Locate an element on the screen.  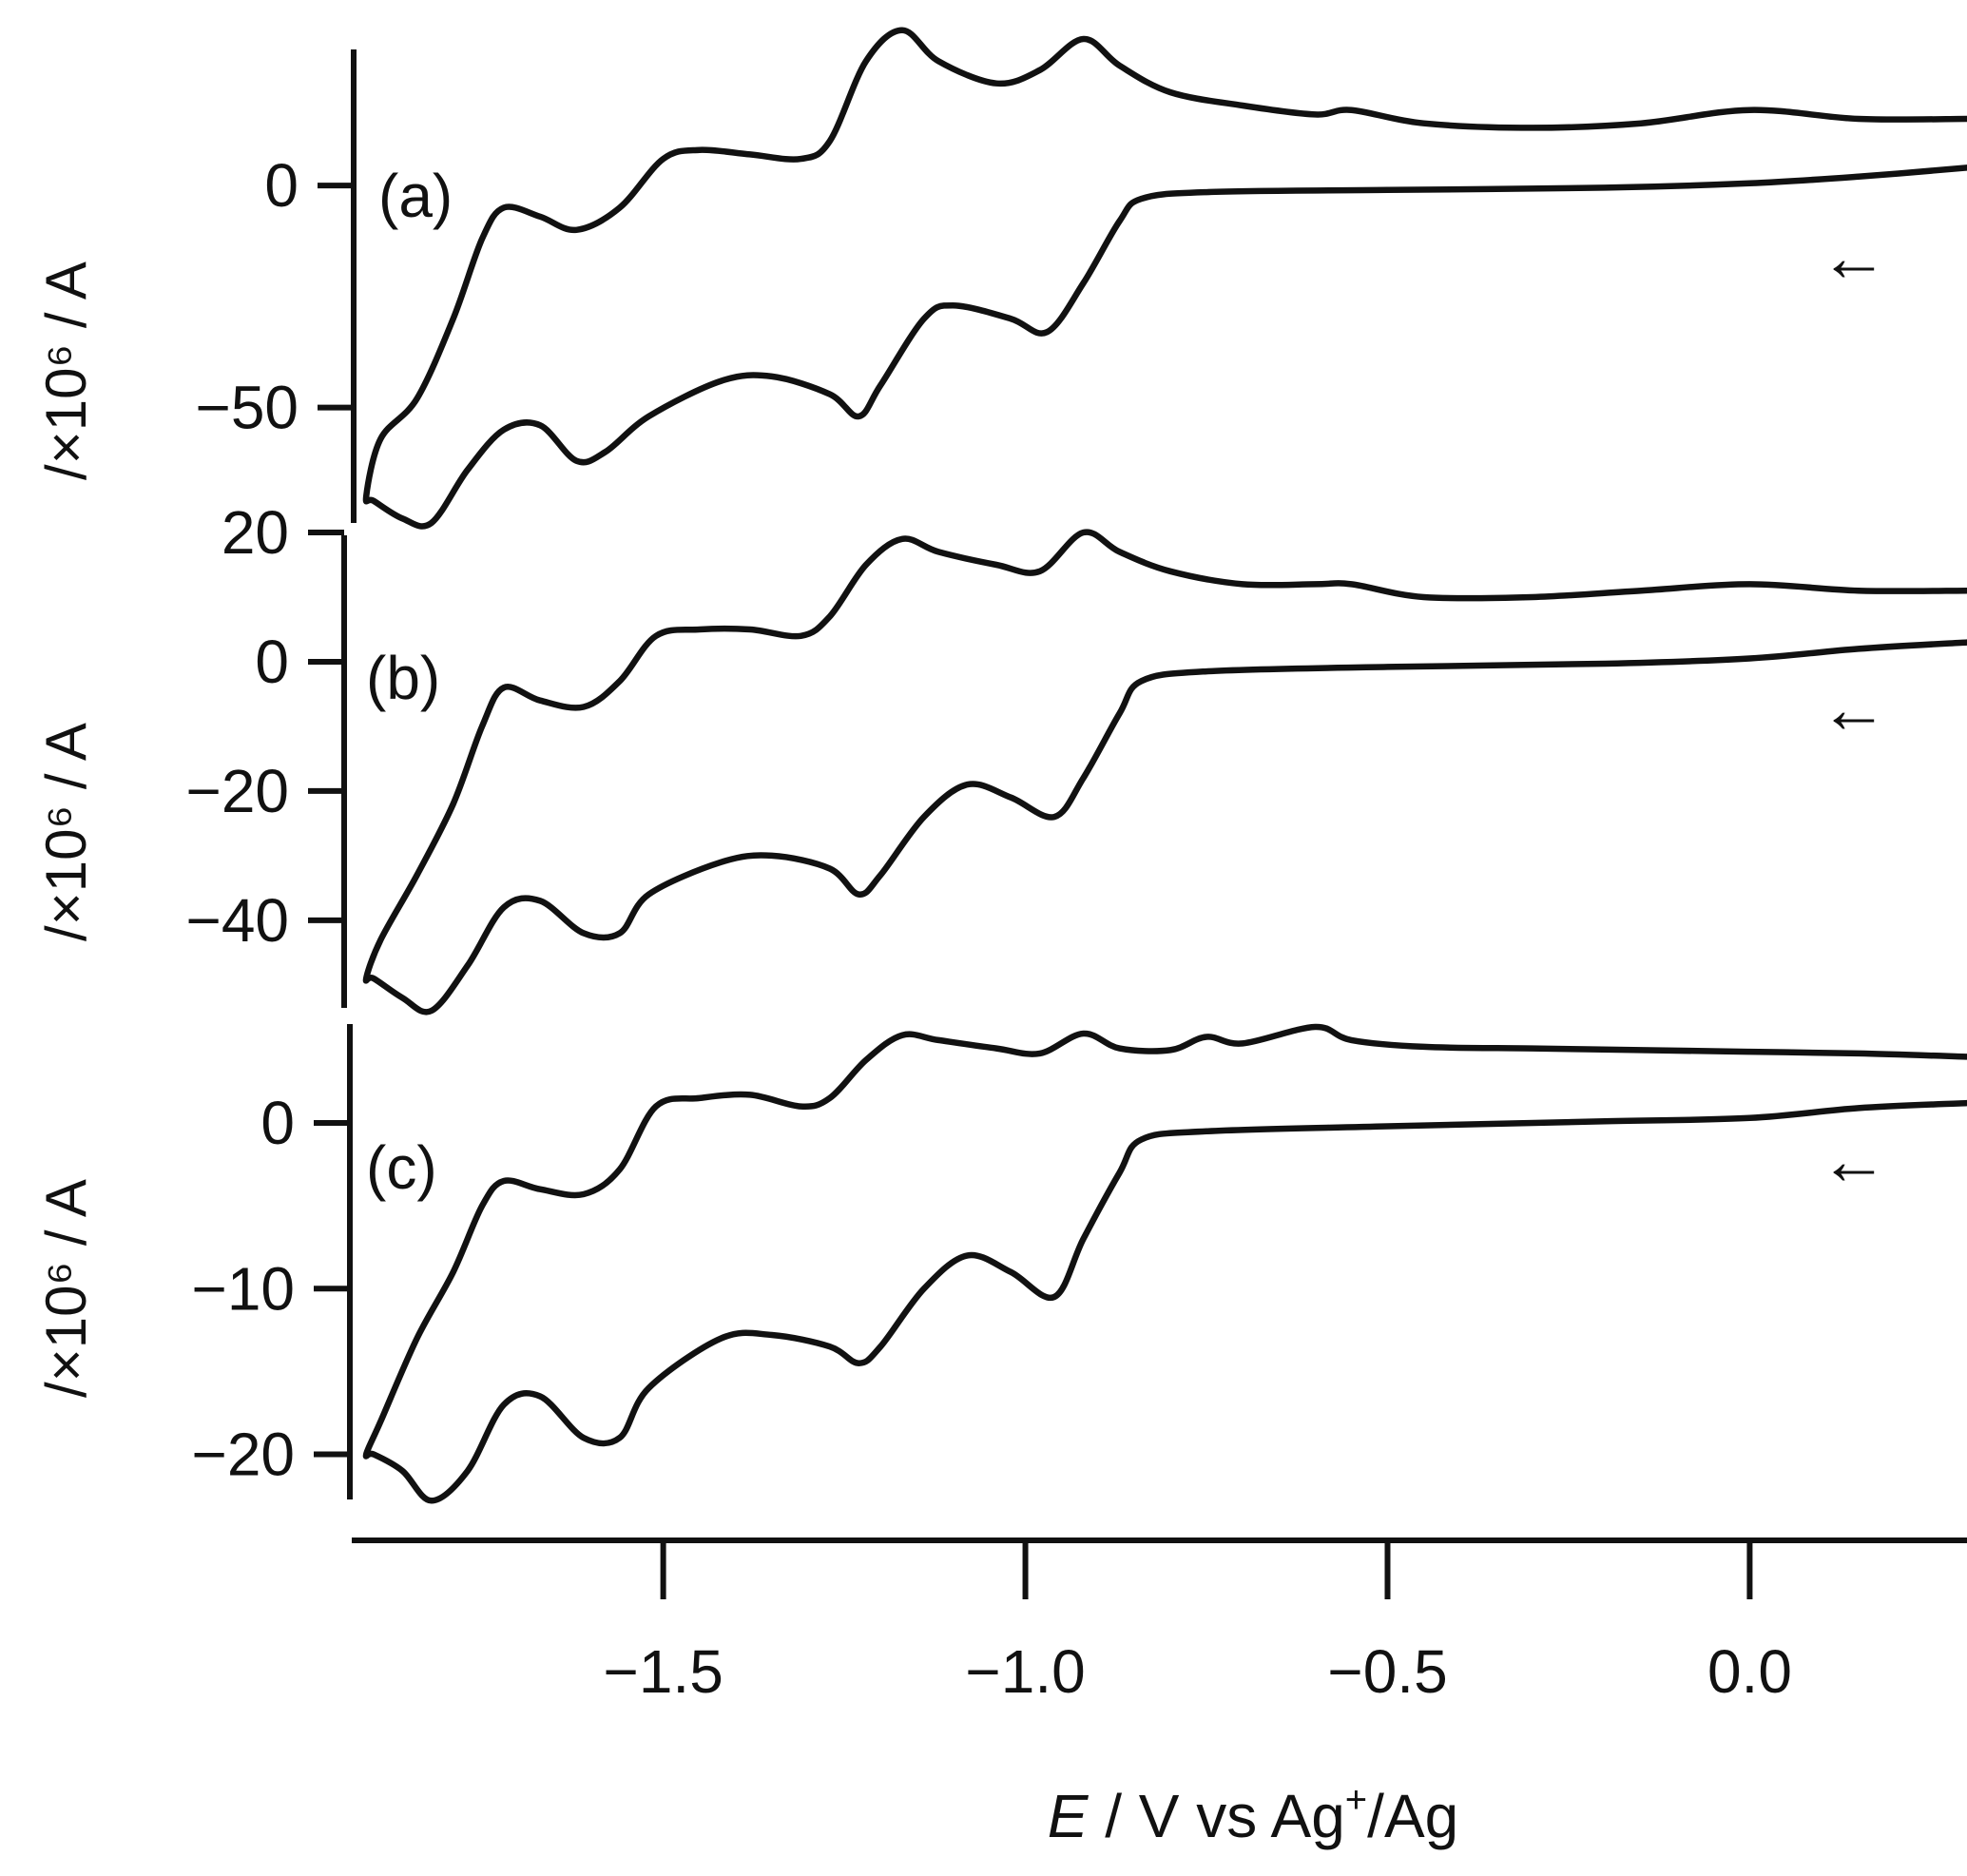
y-tick-label-b: −40 is located at coordinates (237, 921).